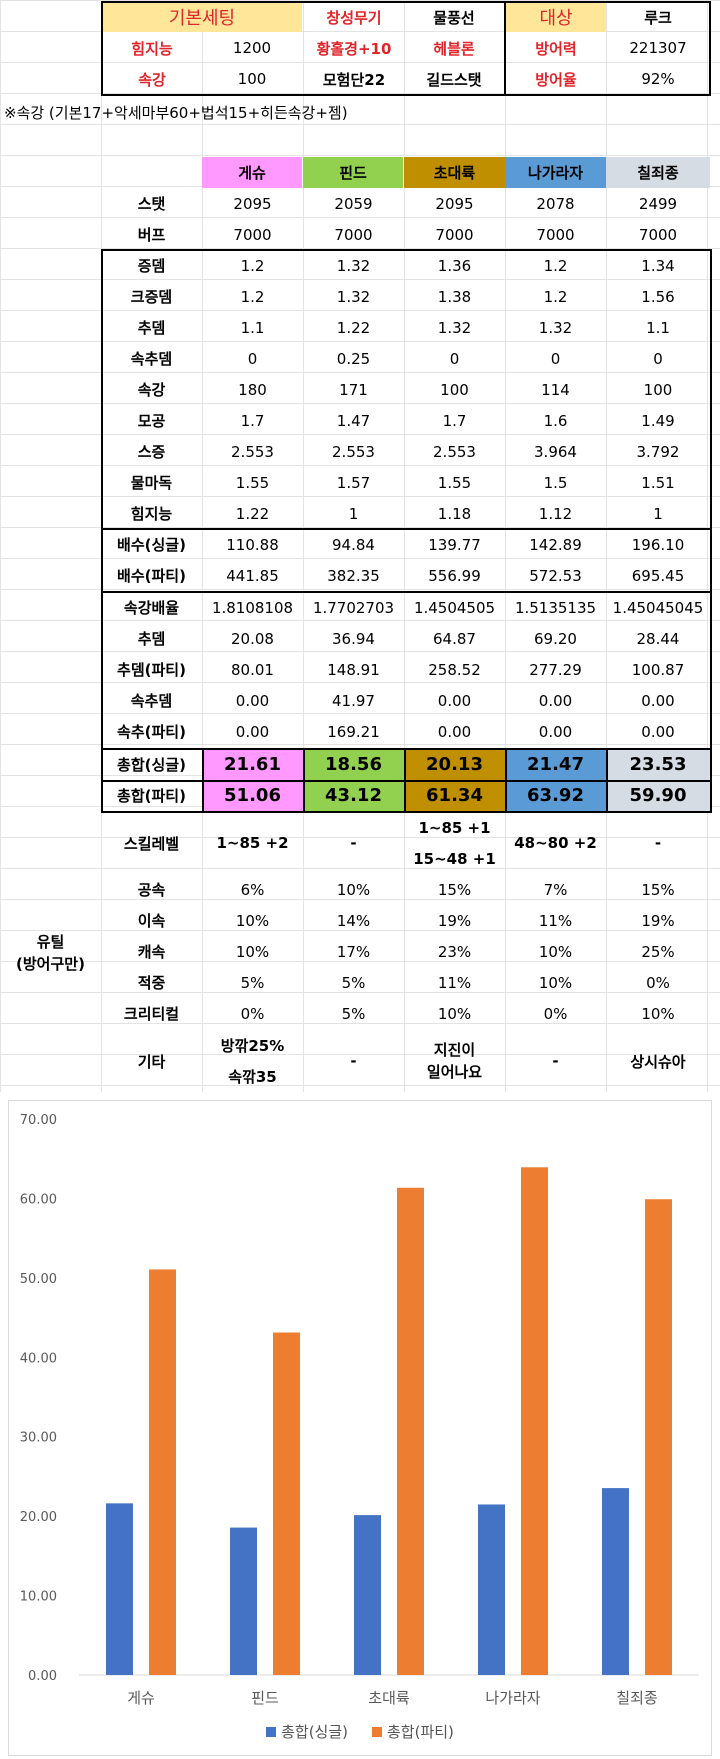 This screenshot has height=1759, width=720. Describe the element at coordinates (555, 575) in the screenshot. I see `table-cell: 572.53` at that location.